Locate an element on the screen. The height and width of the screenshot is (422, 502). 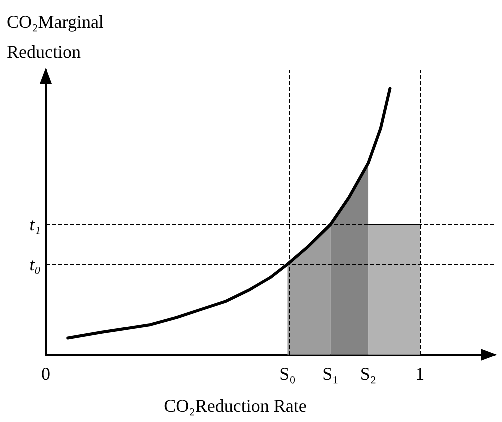
ref-line-label: t₀ is located at coordinates (35, 264).